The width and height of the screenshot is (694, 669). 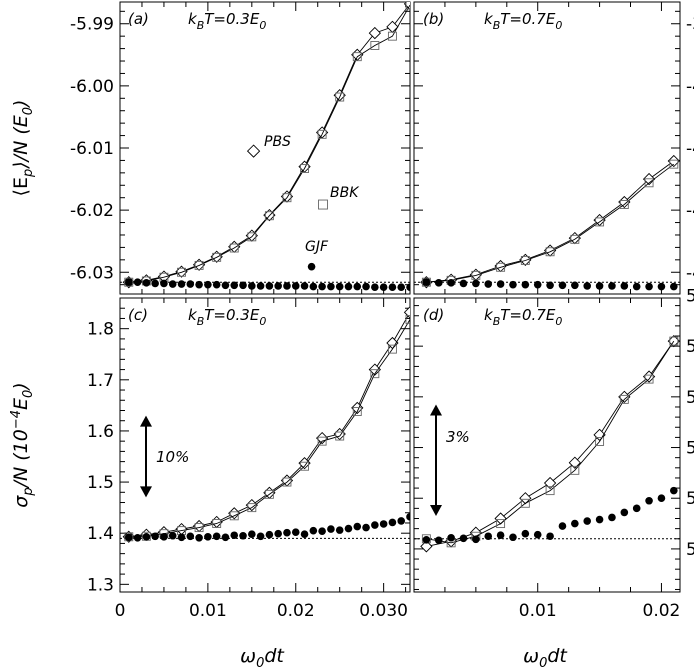 I want to click on panel-a-ytick-label-2: -6.01, so click(x=92, y=149).